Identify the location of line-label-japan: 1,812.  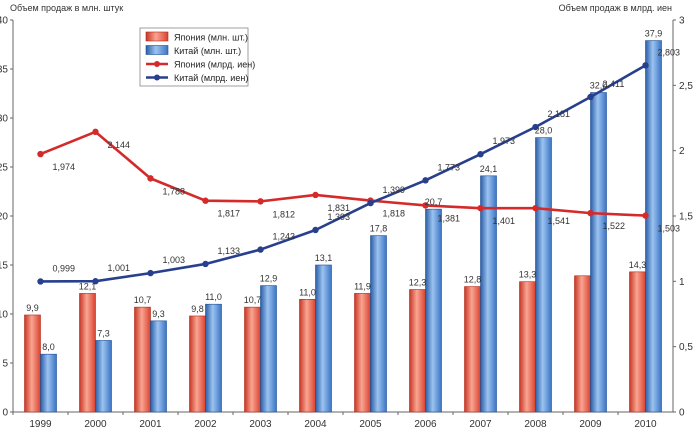
(284, 214).